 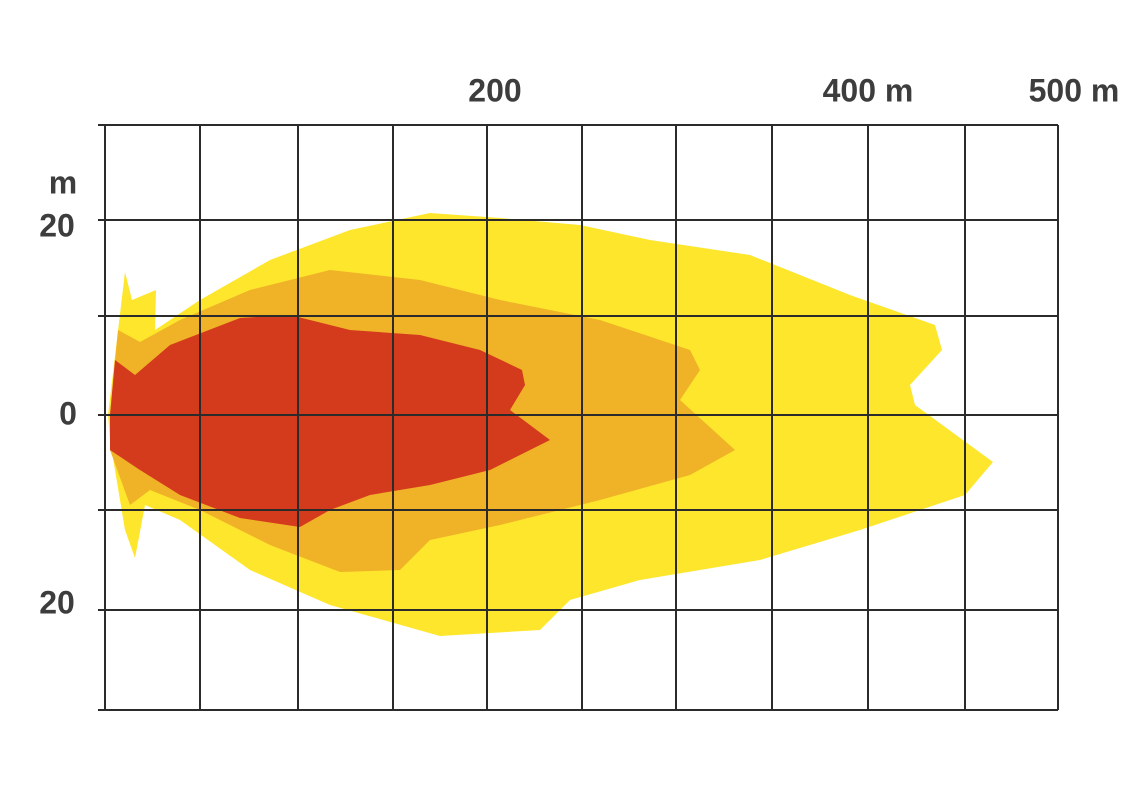 I want to click on top-label: 200, so click(x=494, y=90).